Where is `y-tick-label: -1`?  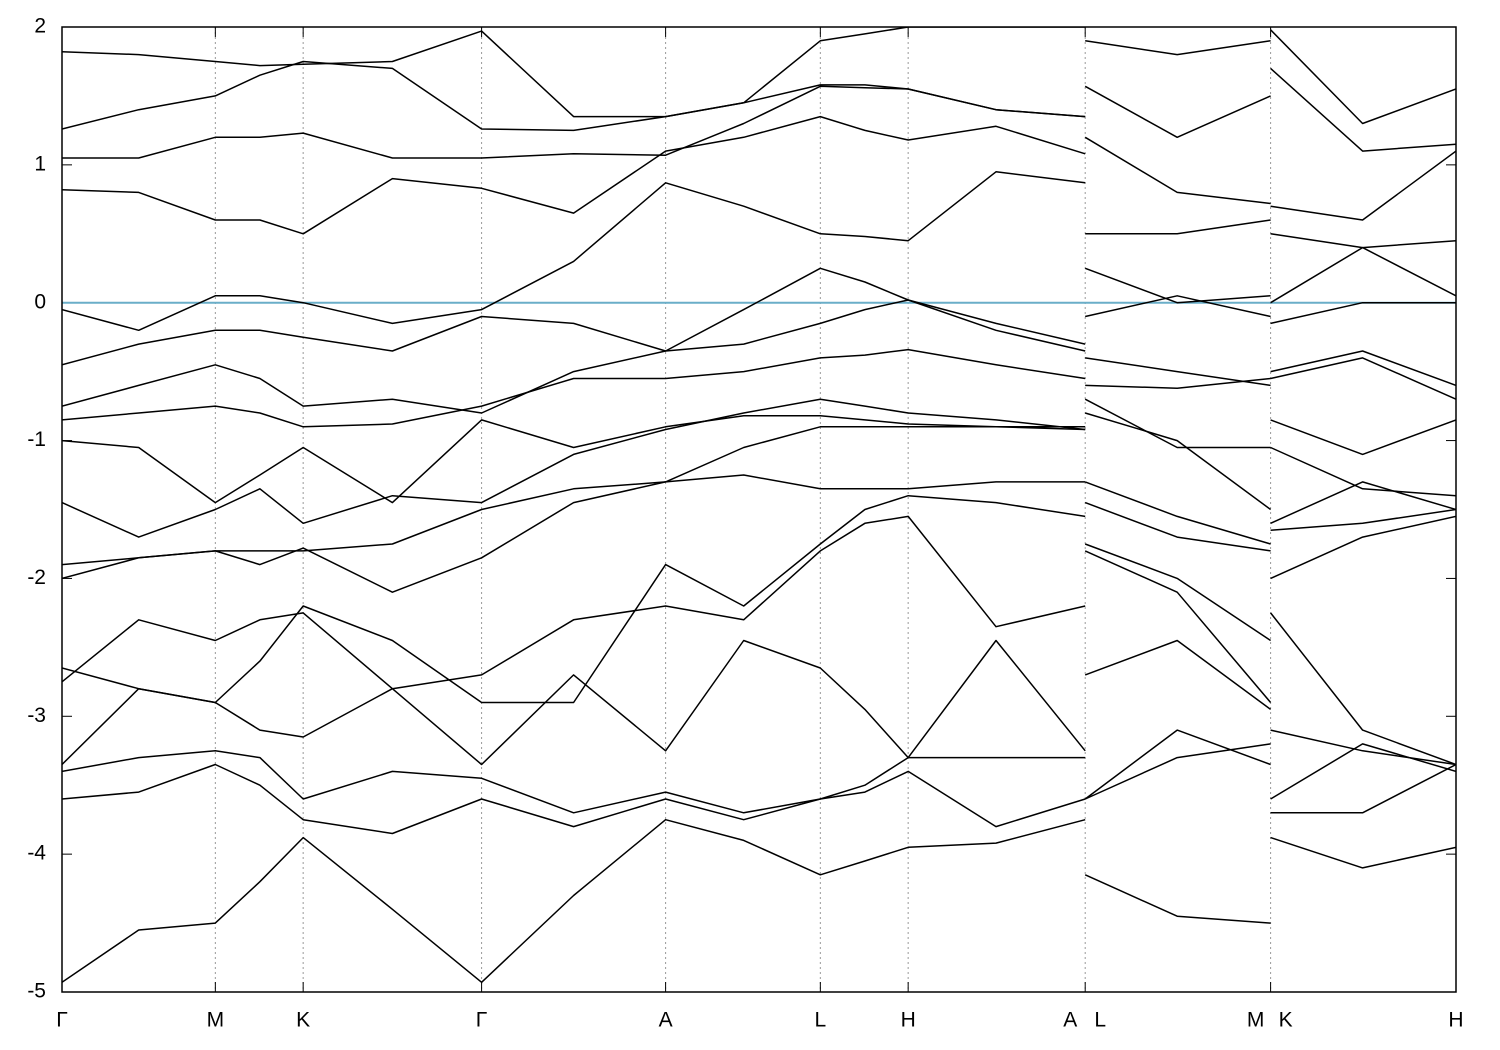
y-tick-label: -1 is located at coordinates (36, 439).